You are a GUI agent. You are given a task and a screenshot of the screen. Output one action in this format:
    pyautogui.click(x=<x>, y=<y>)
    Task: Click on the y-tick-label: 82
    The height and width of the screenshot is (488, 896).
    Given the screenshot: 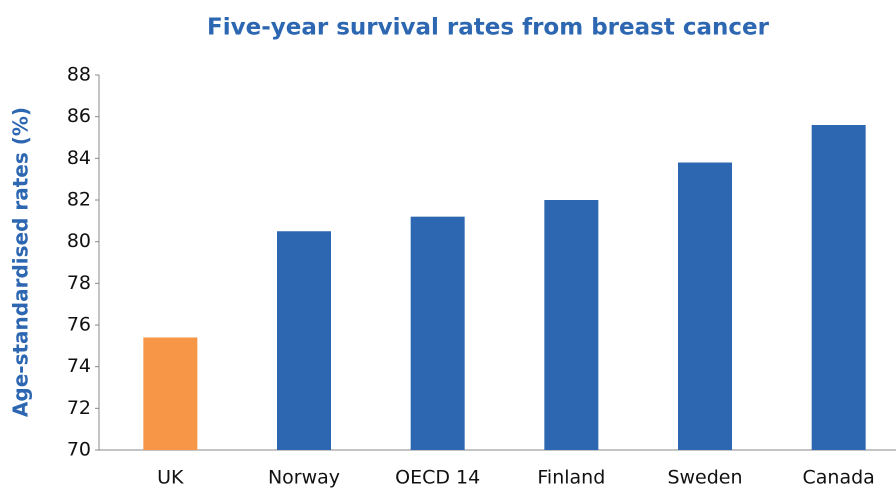 What is the action you would take?
    pyautogui.click(x=79, y=200)
    